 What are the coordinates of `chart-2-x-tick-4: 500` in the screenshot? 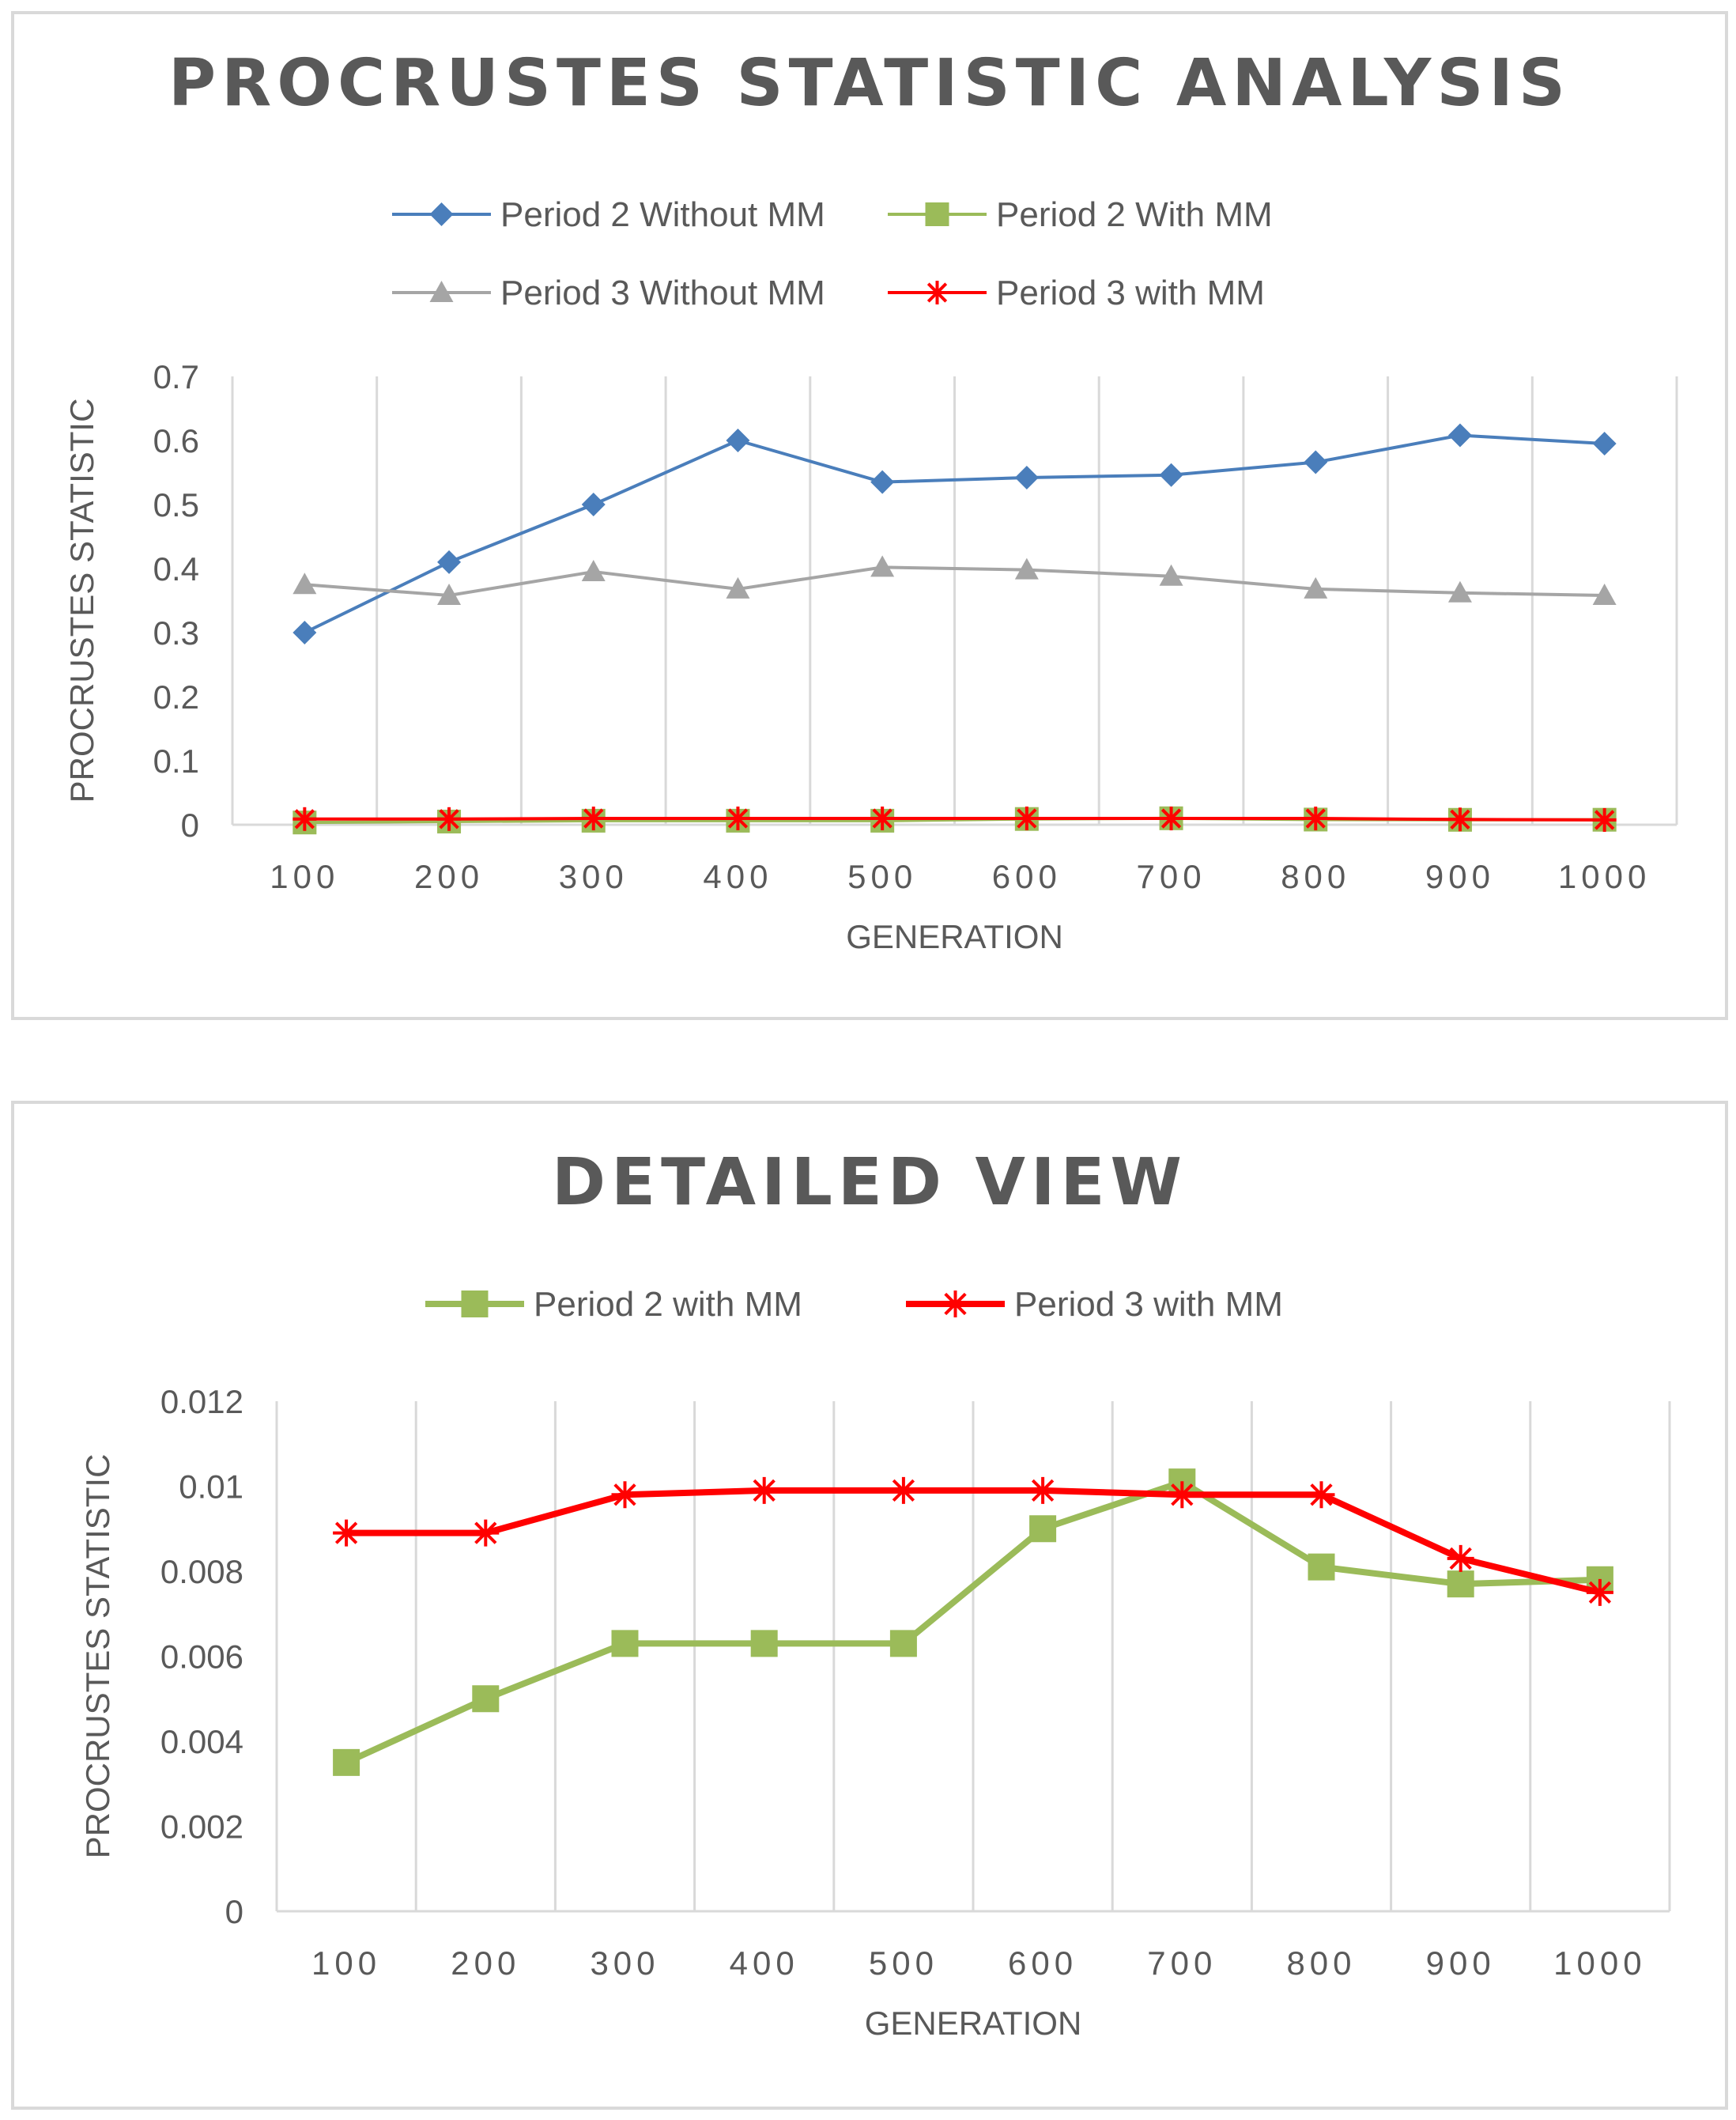 It's located at (903, 1963).